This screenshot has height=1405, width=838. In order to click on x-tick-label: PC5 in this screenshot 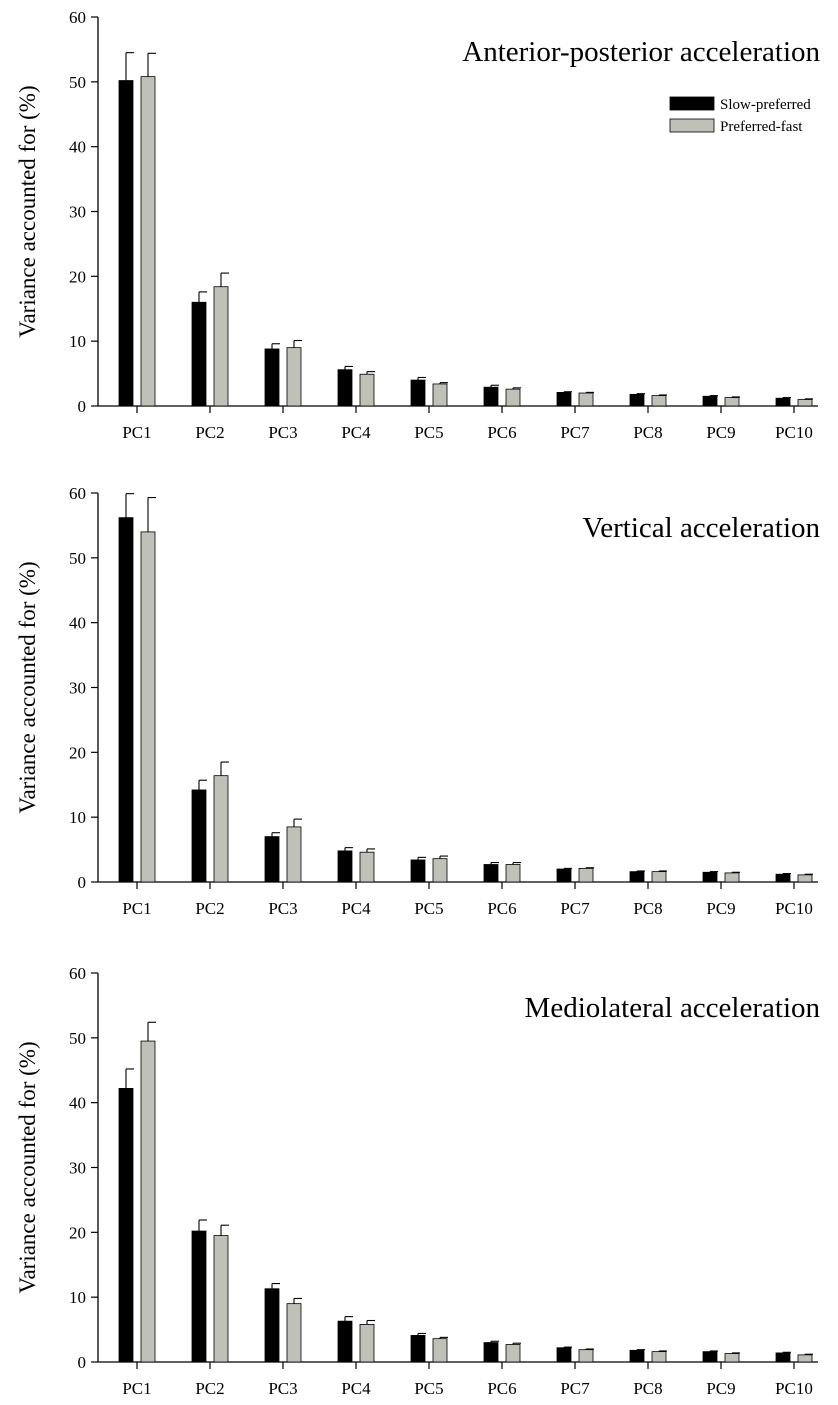, I will do `click(428, 432)`.